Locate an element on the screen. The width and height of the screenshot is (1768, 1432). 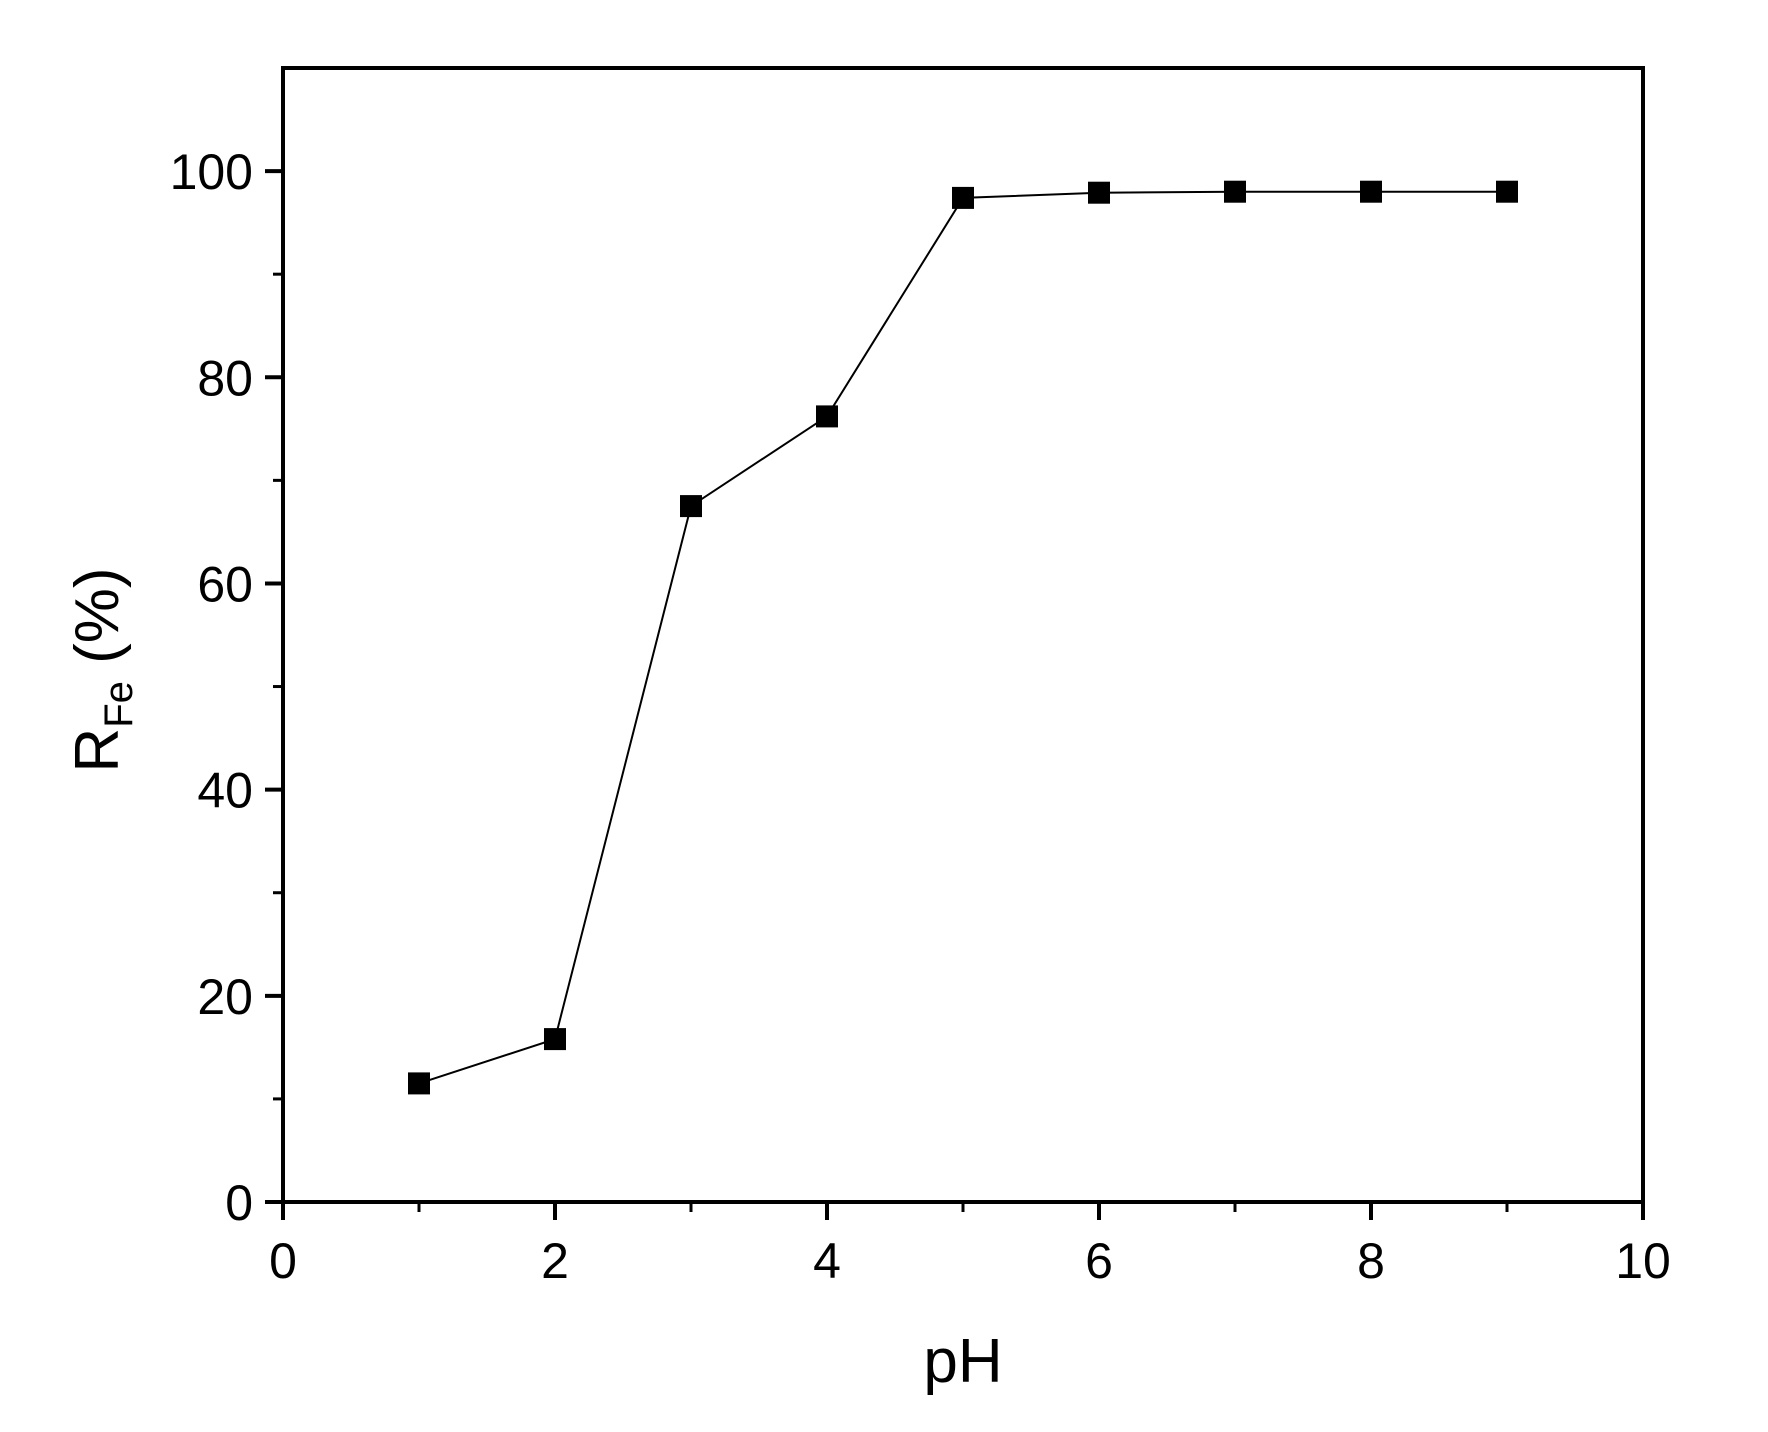
y-axis-title-main: R is located at coordinates (97, 750).